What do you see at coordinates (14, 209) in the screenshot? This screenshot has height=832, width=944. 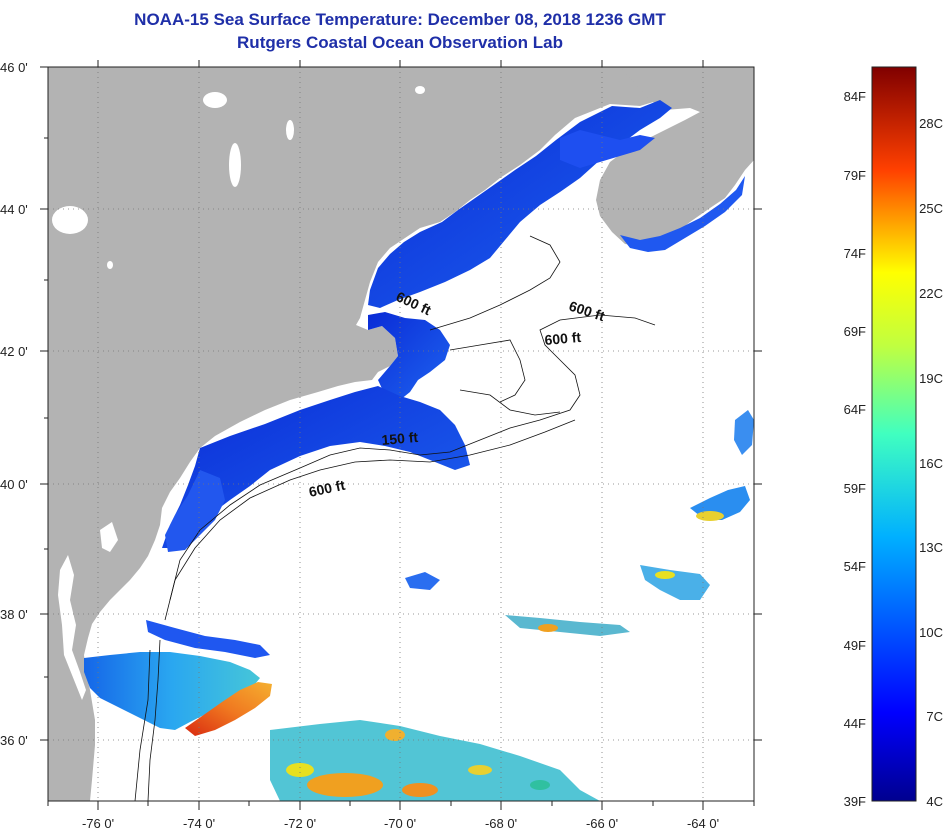 I see `lat-tick-label: 44 0'` at bounding box center [14, 209].